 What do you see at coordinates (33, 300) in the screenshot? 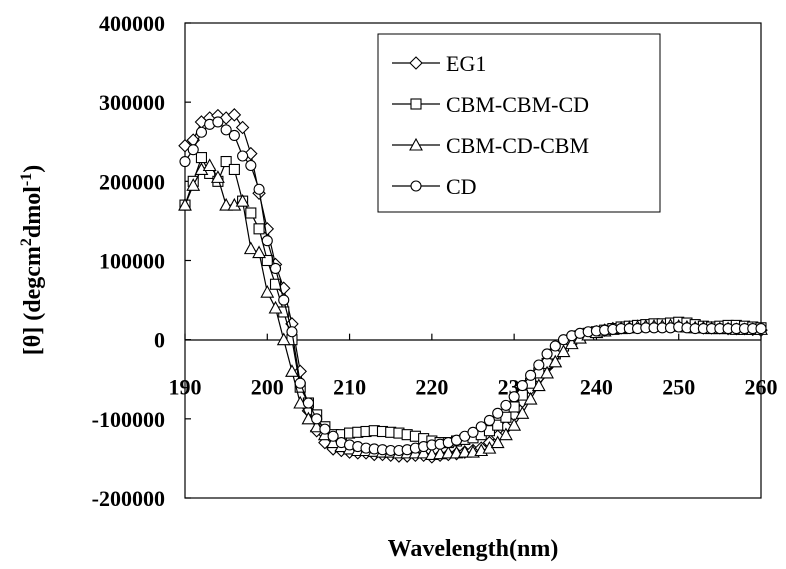
I see `y-axis-title-part-1: [θ] (degcm` at bounding box center [33, 300].